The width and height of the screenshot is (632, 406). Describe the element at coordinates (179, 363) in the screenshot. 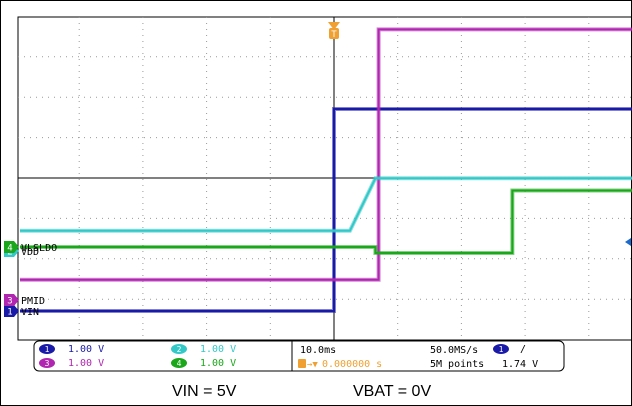

I see `svg-text: 4` at that location.